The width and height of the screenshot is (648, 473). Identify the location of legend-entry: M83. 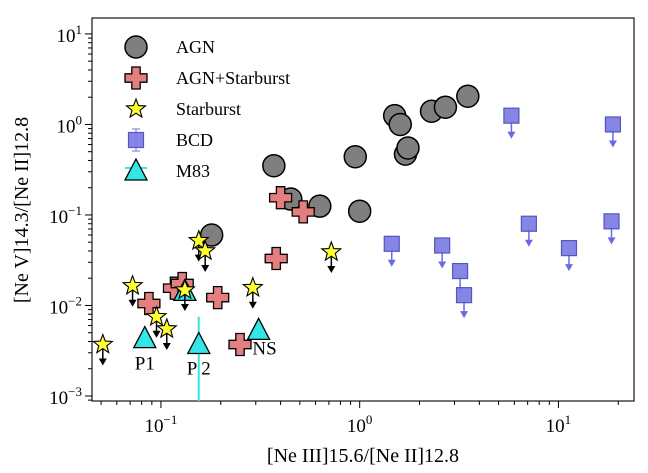
(166, 169).